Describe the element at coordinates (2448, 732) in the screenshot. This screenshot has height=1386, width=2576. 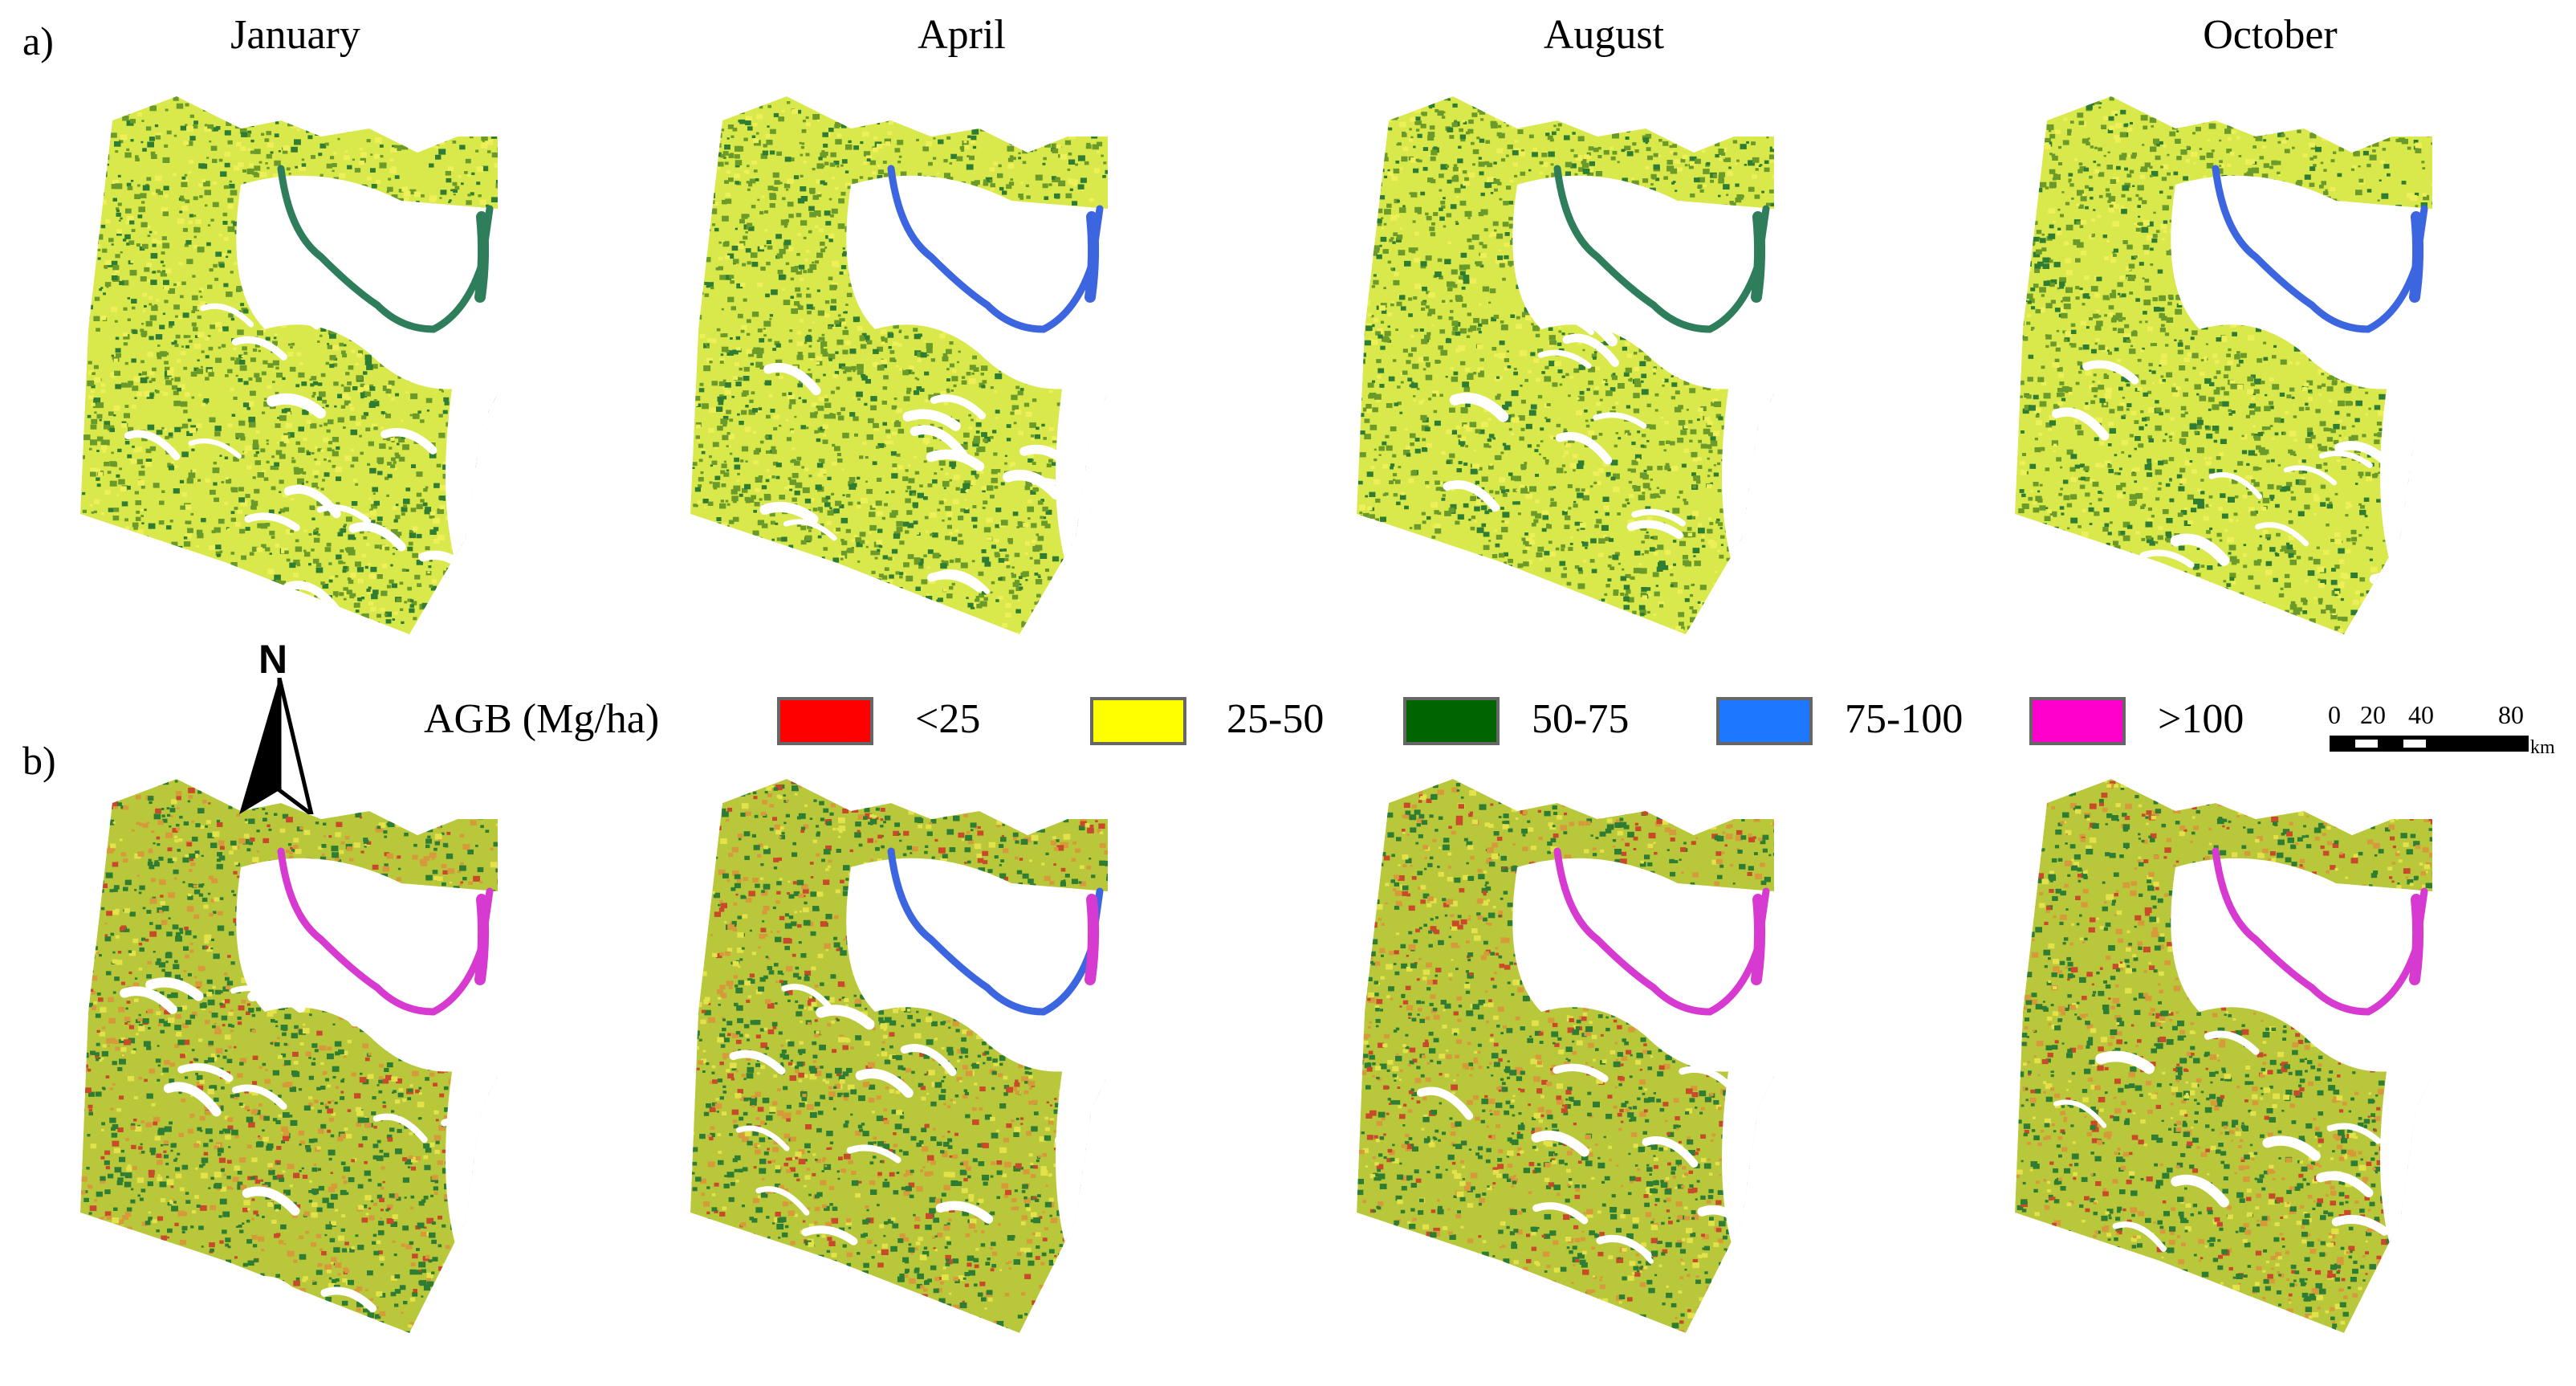
I see `scale-bar: 0 20 40 80 km` at that location.